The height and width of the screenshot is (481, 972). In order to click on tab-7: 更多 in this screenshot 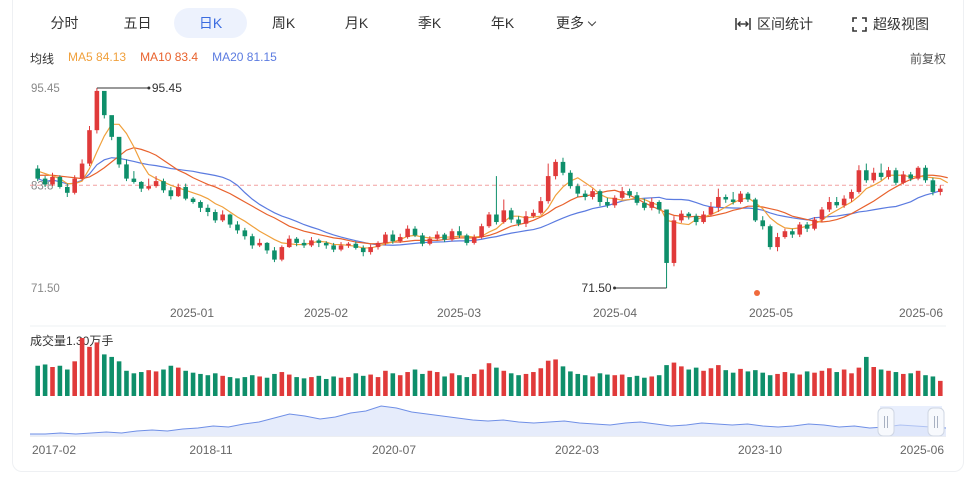, I will do `click(575, 23)`.